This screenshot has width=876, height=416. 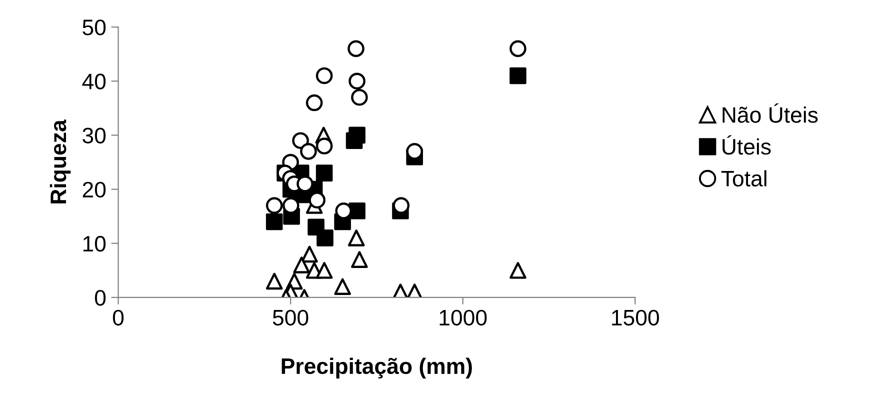 I want to click on y-tick-label: 0, so click(x=100, y=298).